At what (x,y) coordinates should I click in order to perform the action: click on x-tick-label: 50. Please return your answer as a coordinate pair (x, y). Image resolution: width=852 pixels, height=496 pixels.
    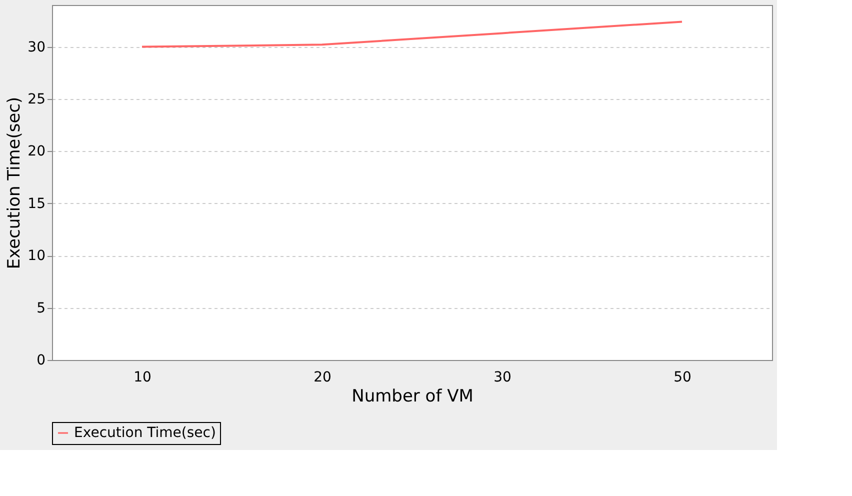
    Looking at the image, I should click on (683, 378).